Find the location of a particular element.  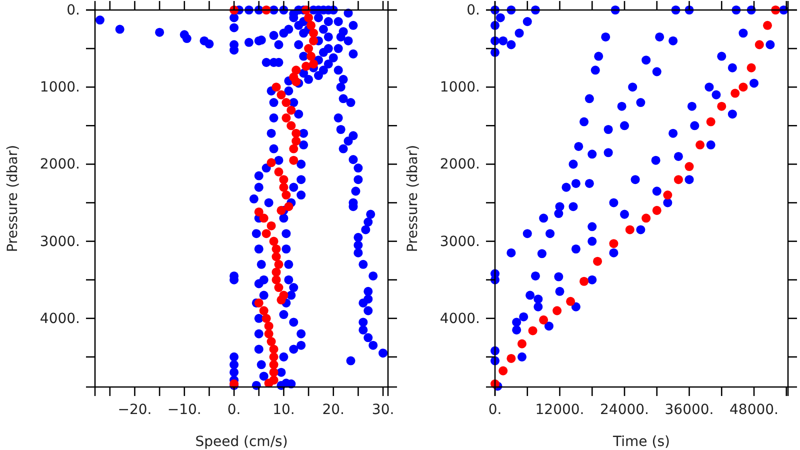

x-tick-label: 12000. is located at coordinates (559, 410).